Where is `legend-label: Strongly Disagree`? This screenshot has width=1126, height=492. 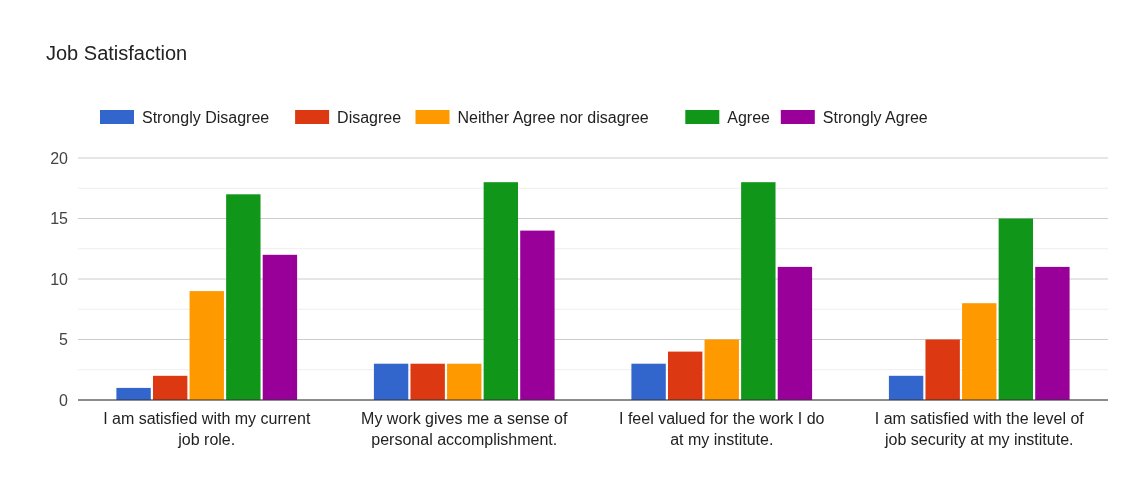
legend-label: Strongly Disagree is located at coordinates (206, 117).